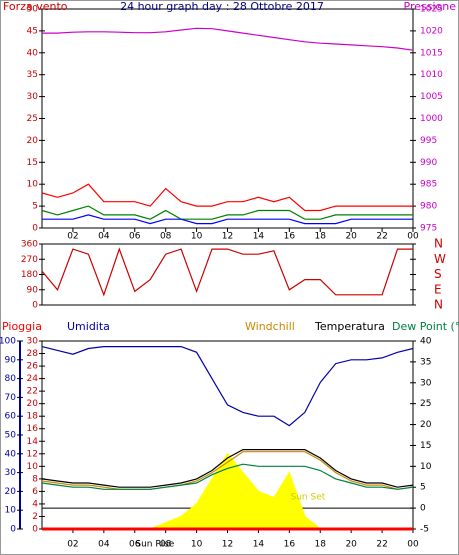  Describe the element at coordinates (8, 342) in the screenshot. I see `y-tick-label: 100` at that location.